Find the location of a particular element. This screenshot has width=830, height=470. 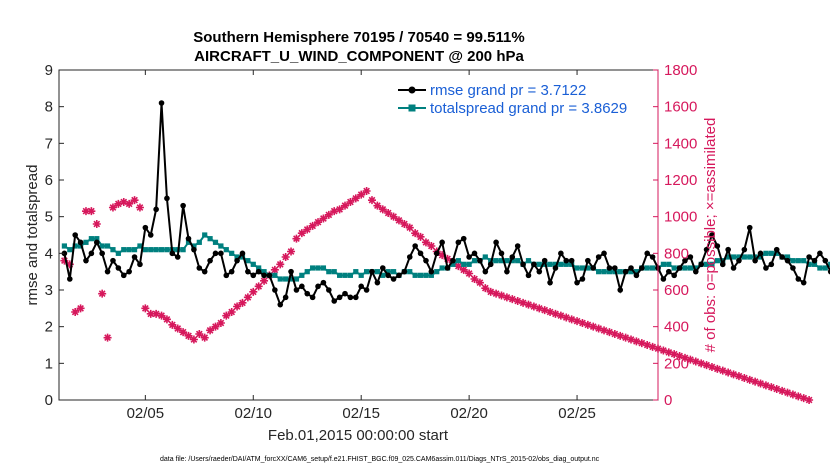

x-tick-label: 02/10 is located at coordinates (253, 413).